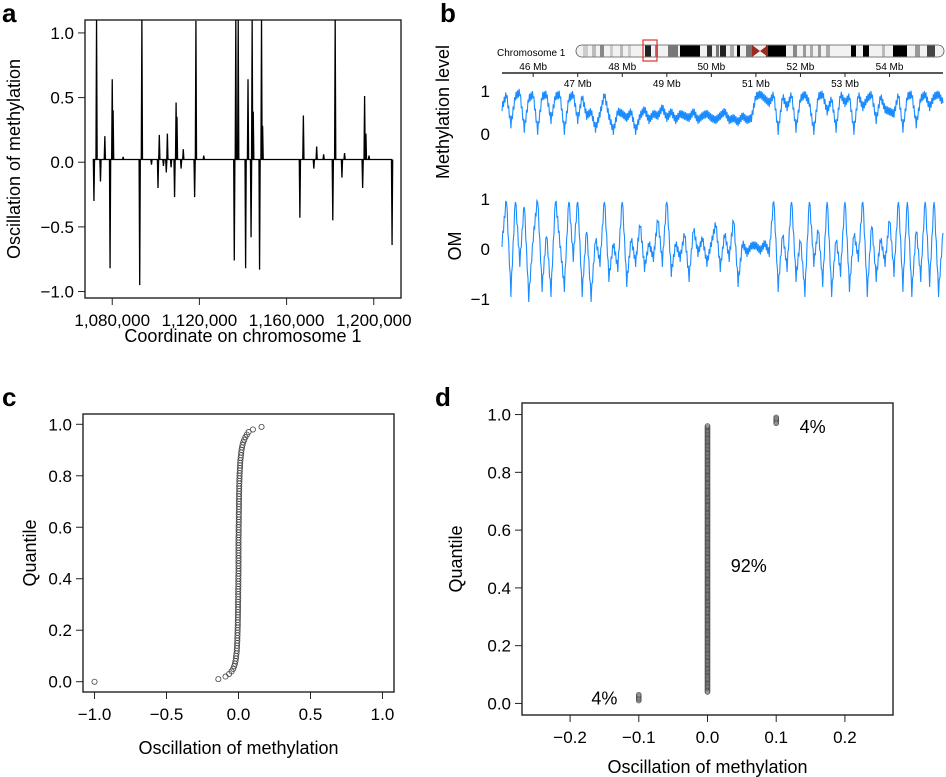  I want to click on y-axis-label: Oscillation of methylation, so click(14, 159).